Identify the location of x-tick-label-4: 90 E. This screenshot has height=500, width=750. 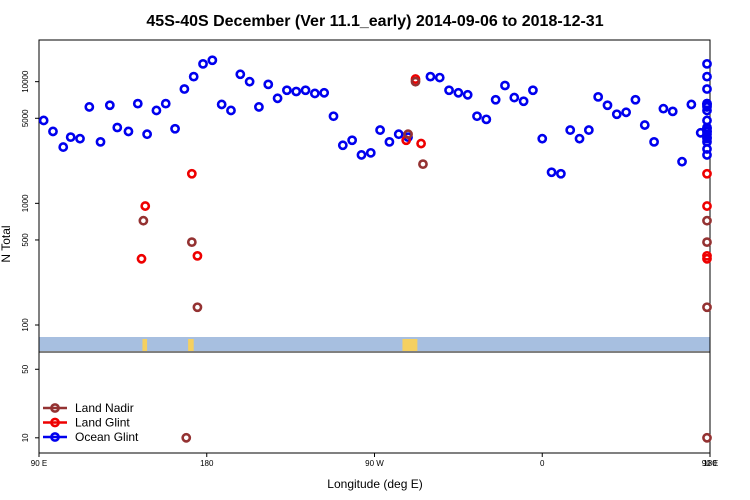
(710, 463).